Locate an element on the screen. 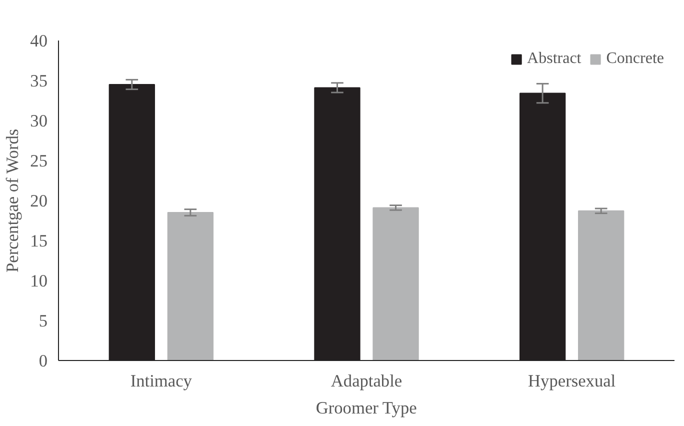 Image resolution: width=684 pixels, height=426 pixels. y-tick-label: 10 is located at coordinates (39, 281).